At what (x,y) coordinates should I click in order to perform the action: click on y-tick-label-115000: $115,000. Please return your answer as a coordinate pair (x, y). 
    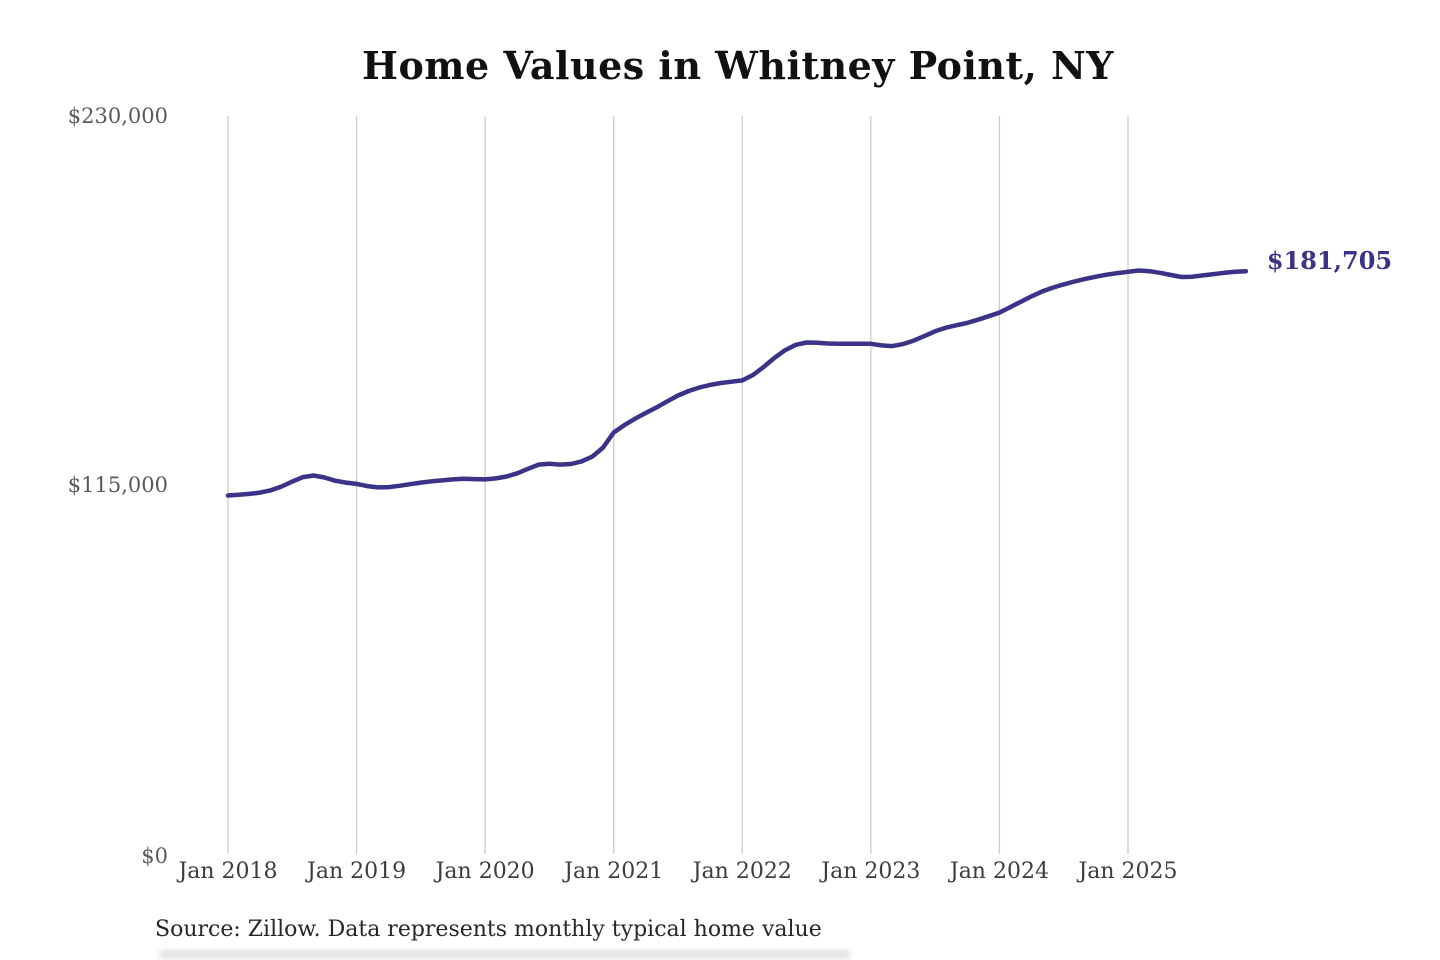
    Looking at the image, I should click on (117, 485).